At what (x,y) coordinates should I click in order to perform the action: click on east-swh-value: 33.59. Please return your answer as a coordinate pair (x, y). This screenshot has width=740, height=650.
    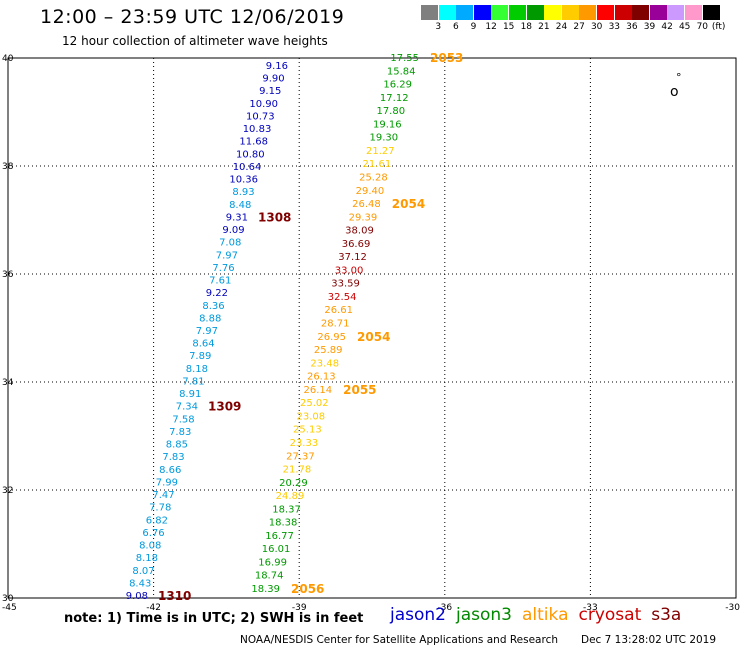
    Looking at the image, I should click on (345, 284).